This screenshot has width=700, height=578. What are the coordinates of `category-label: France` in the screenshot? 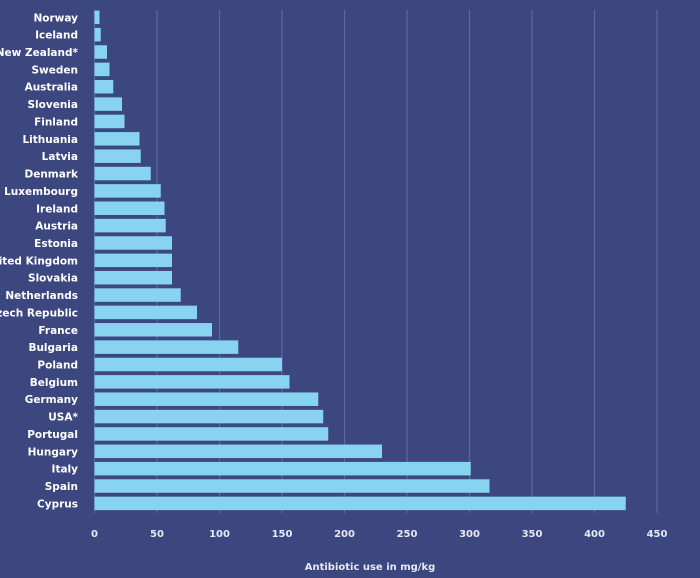 It's located at (58, 331).